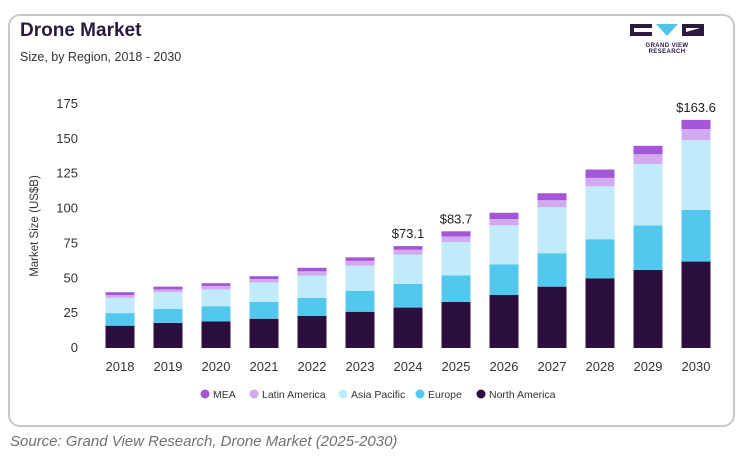 Image resolution: width=750 pixels, height=466 pixels. I want to click on bar-north-america-2027, so click(552, 317).